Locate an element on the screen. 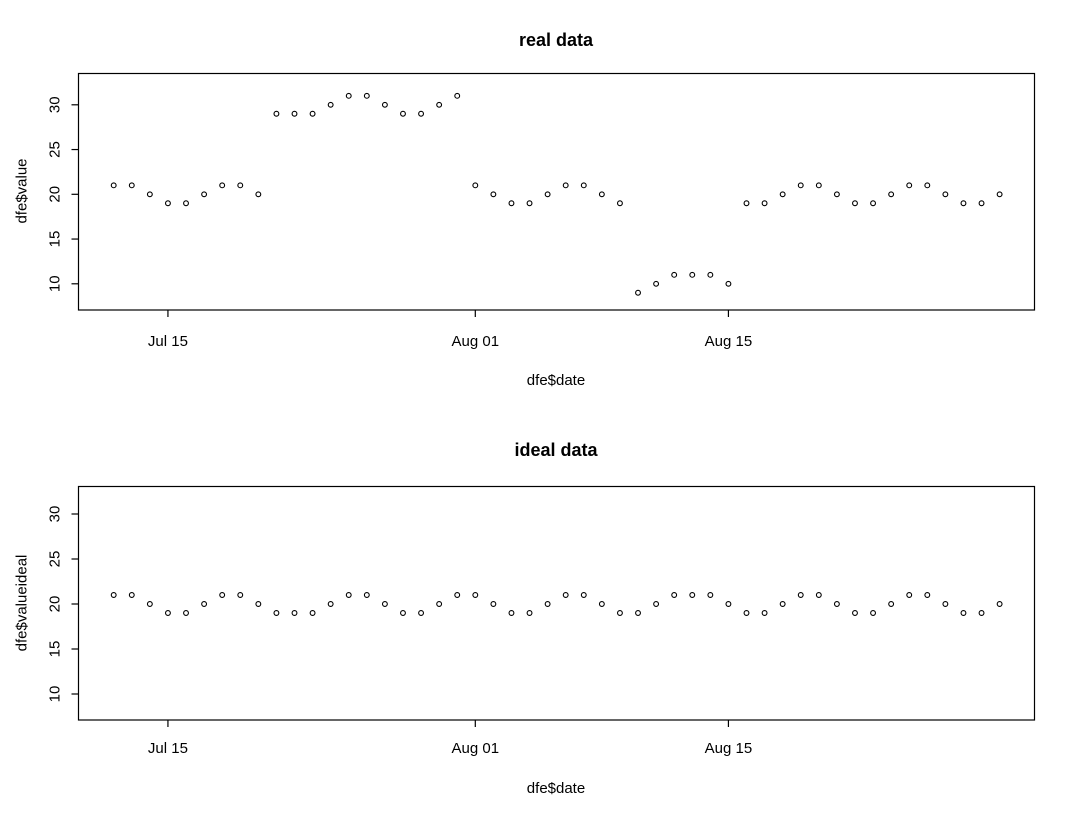  ideal-plot-ylabel: dfe$valueideal is located at coordinates (22, 603).